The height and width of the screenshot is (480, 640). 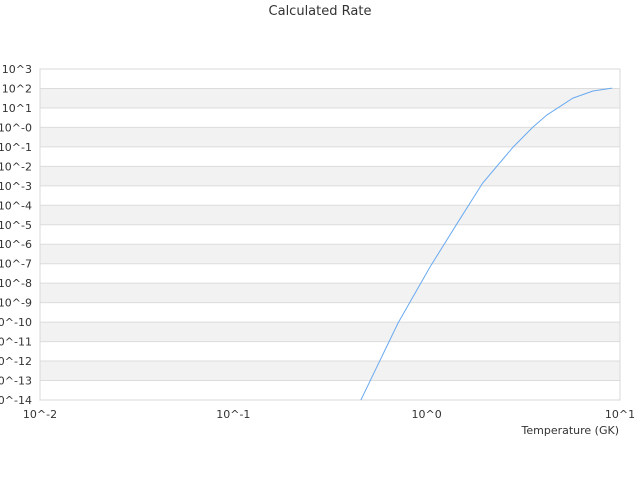 What do you see at coordinates (16, 127) in the screenshot?
I see `y-tick-label: 10^-0` at bounding box center [16, 127].